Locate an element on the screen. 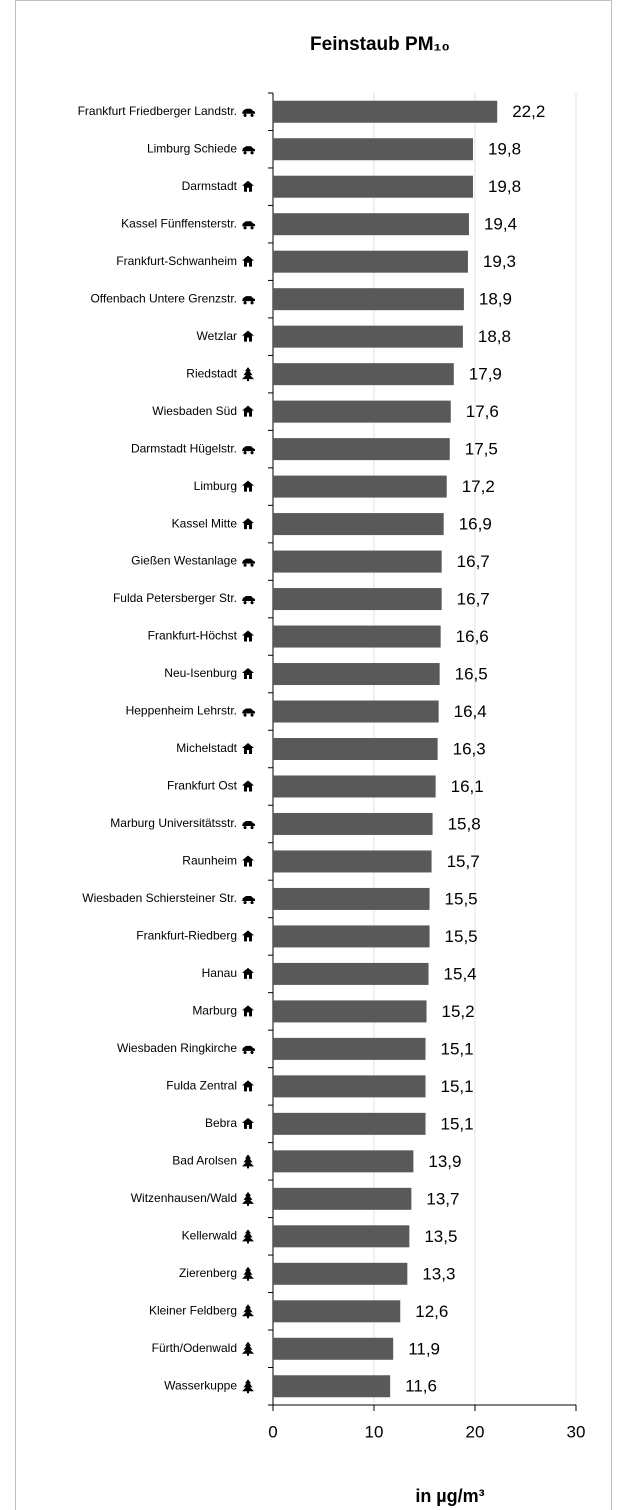 The width and height of the screenshot is (617, 1510). value-label: 11,9 is located at coordinates (424, 1348).